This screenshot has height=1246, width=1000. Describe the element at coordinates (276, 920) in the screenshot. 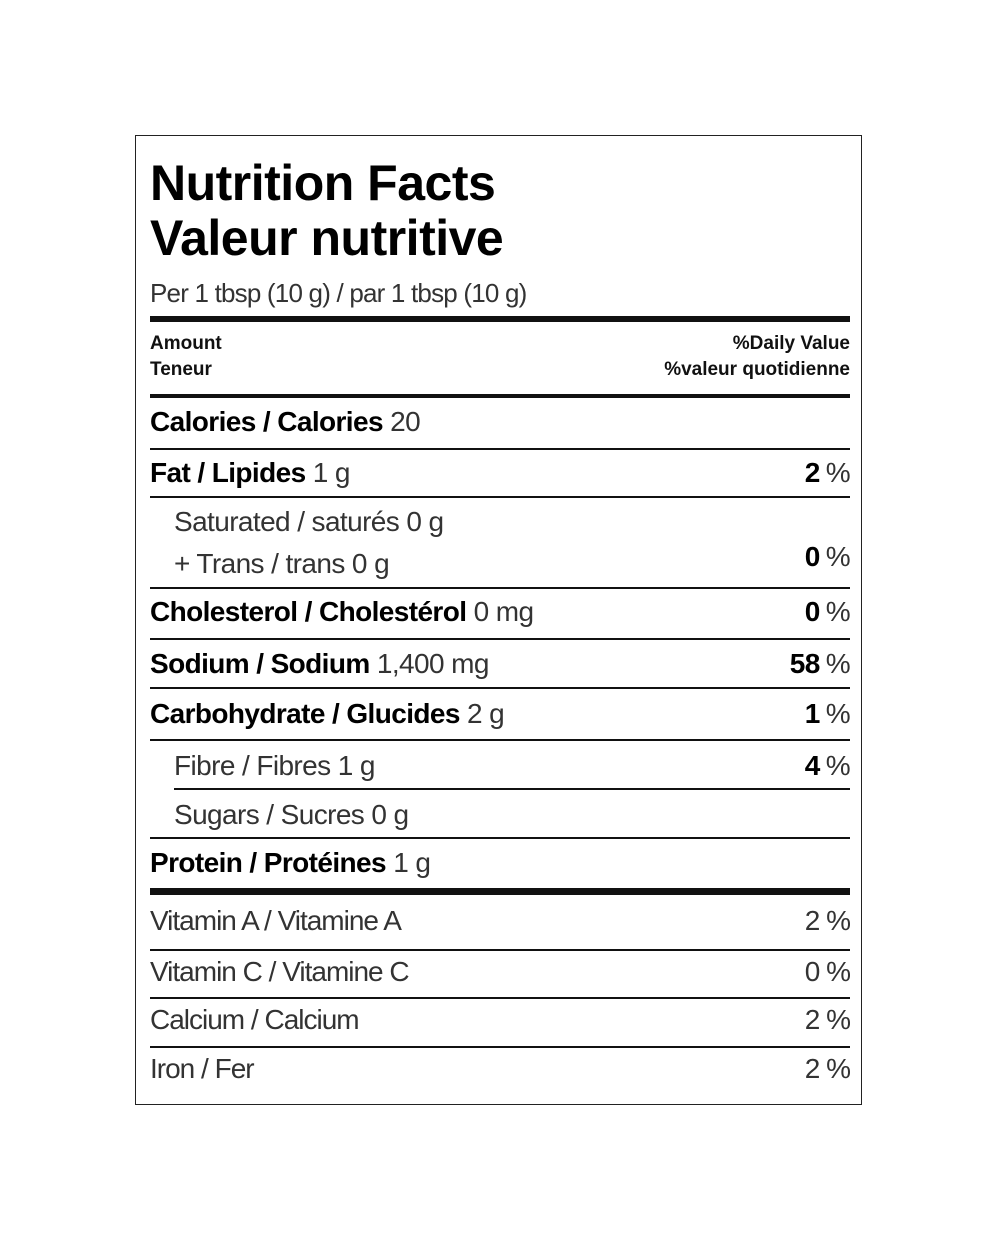

I see `vitamin-a-label: Vitamin A / Vitamine A` at that location.